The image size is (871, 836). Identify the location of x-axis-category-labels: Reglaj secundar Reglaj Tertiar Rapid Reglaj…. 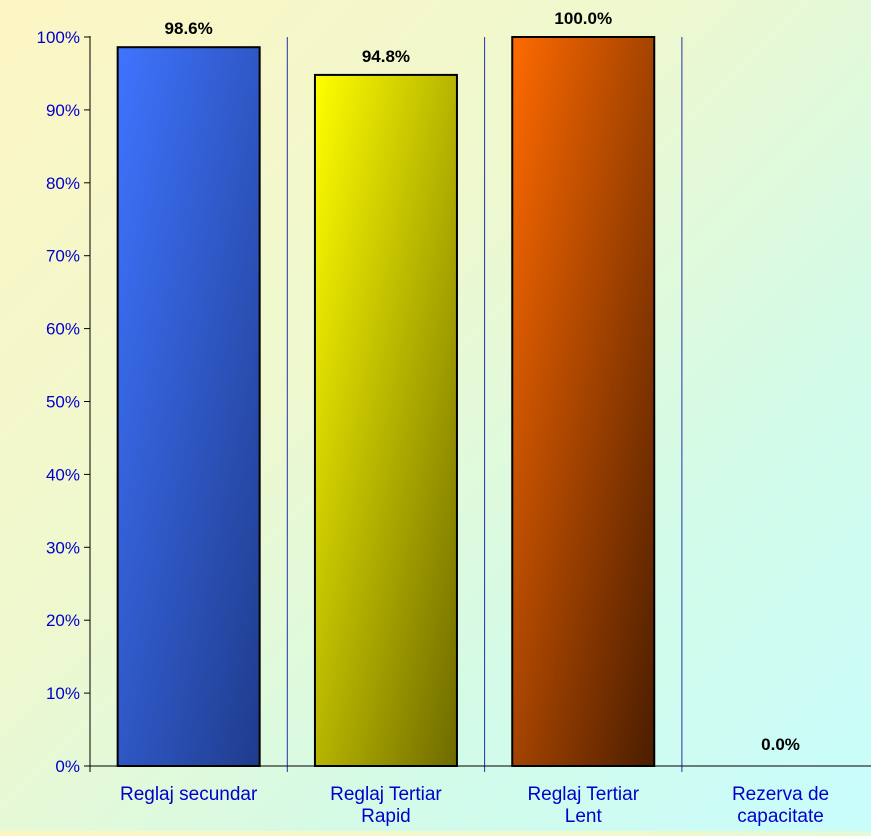
(474, 805).